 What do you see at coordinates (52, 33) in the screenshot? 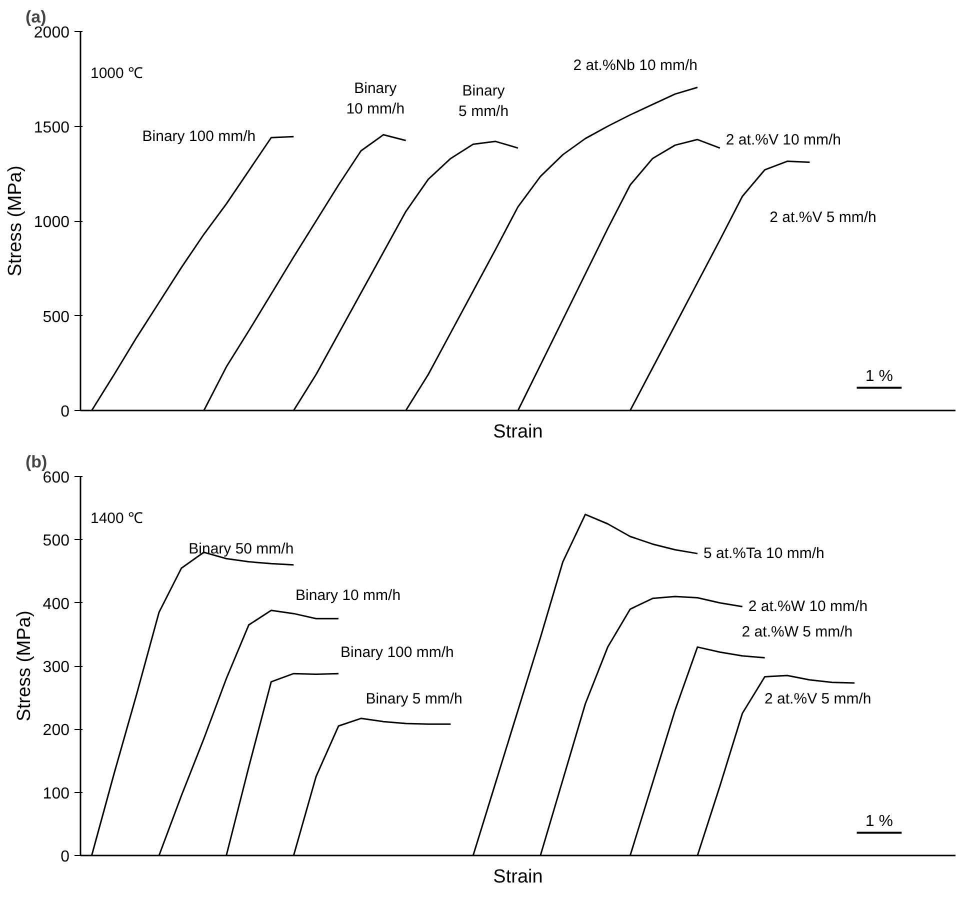
I see `y-tick-label: 2000` at bounding box center [52, 33].